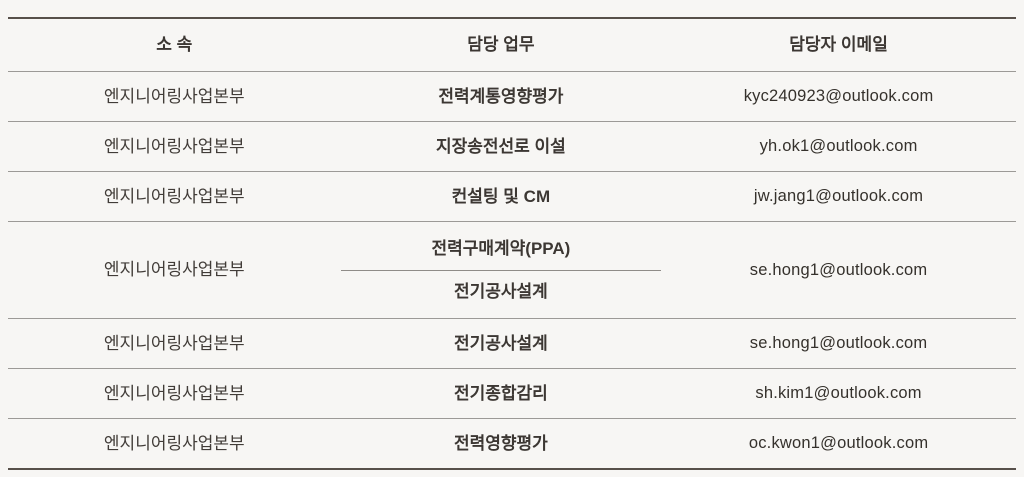 The image size is (1024, 477). Describe the element at coordinates (501, 45) in the screenshot. I see `header-duty: 담당 업무` at that location.